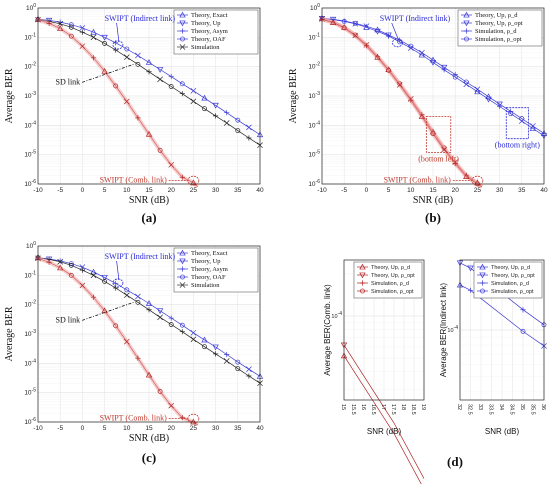 Image resolution: width=550 pixels, height=484 pixels. I want to click on x-tick-label: -10, so click(322, 190).